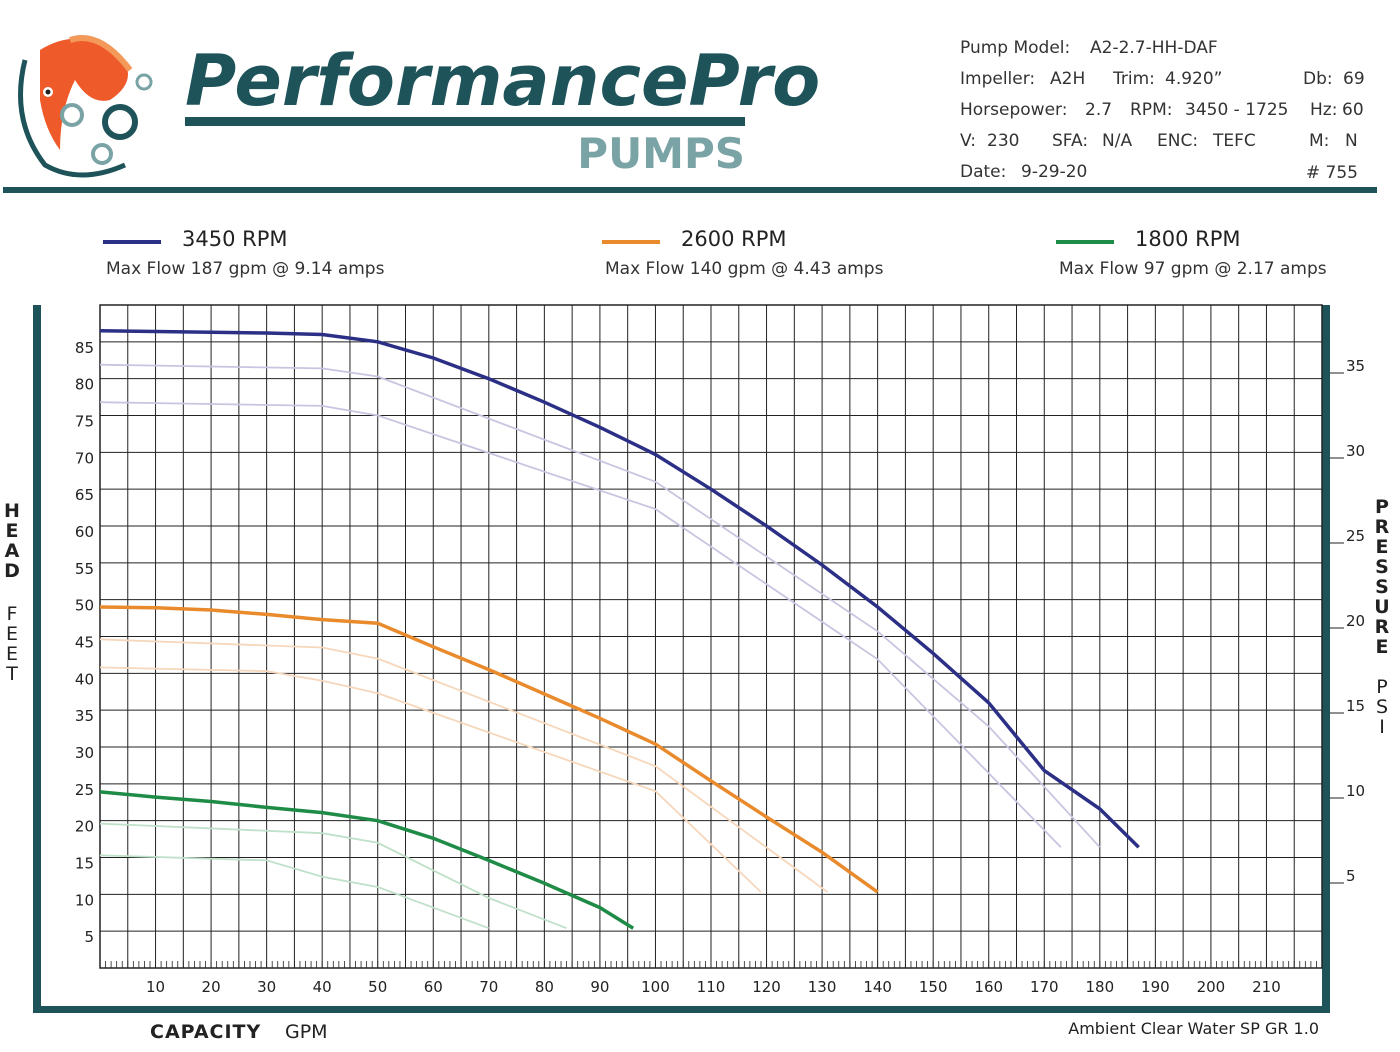 The height and width of the screenshot is (1052, 1400). Describe the element at coordinates (1151, 110) in the screenshot. I see `spec-label: RPM:` at that location.